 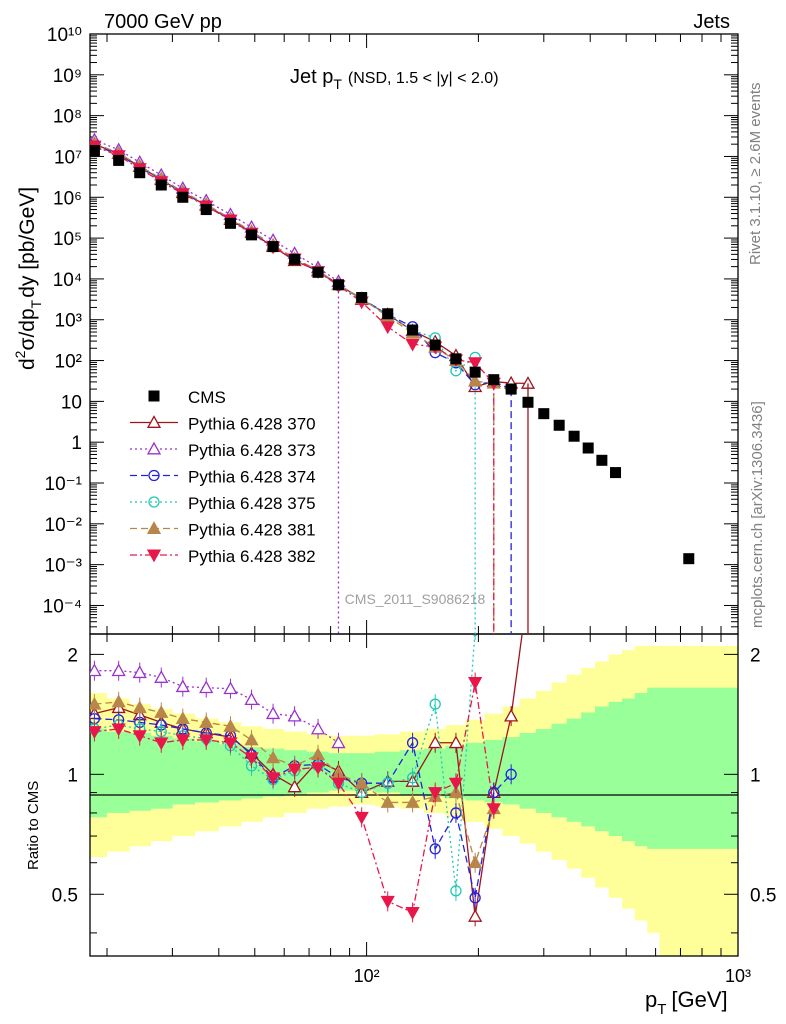 What do you see at coordinates (67, 76) in the screenshot?
I see `y-tick-label: 10⁹` at bounding box center [67, 76].